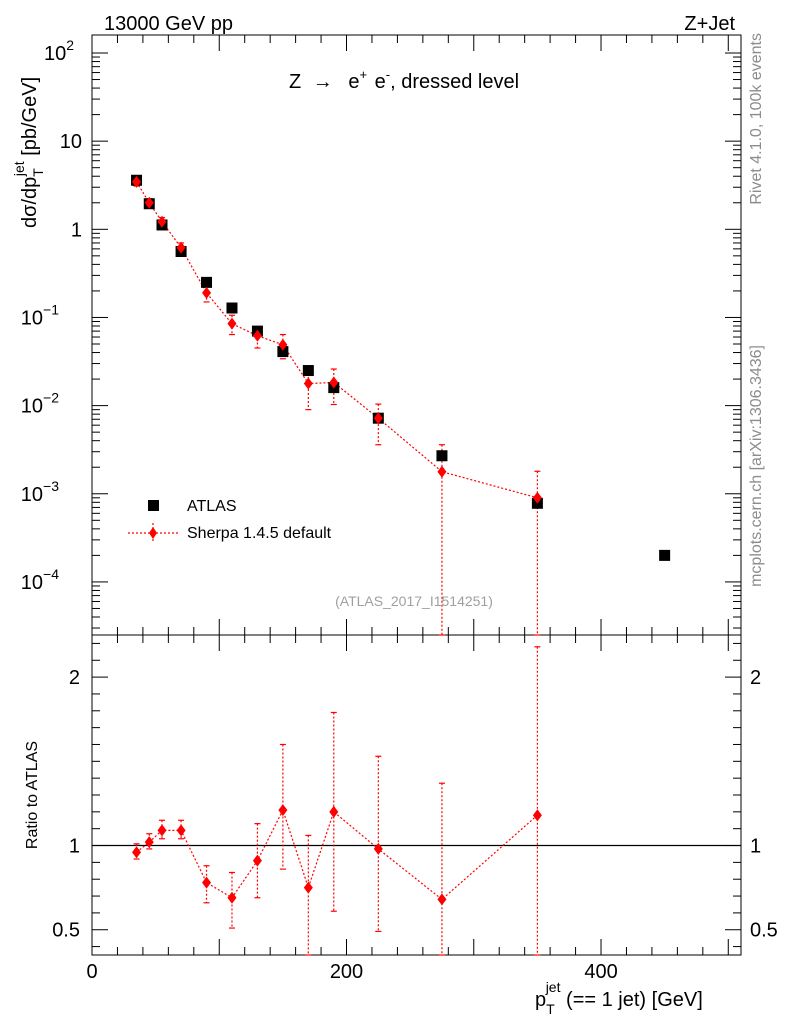 The height and width of the screenshot is (1024, 786). Describe the element at coordinates (74, 678) in the screenshot. I see `ratio-y-tick-label-left: 2` at that location.